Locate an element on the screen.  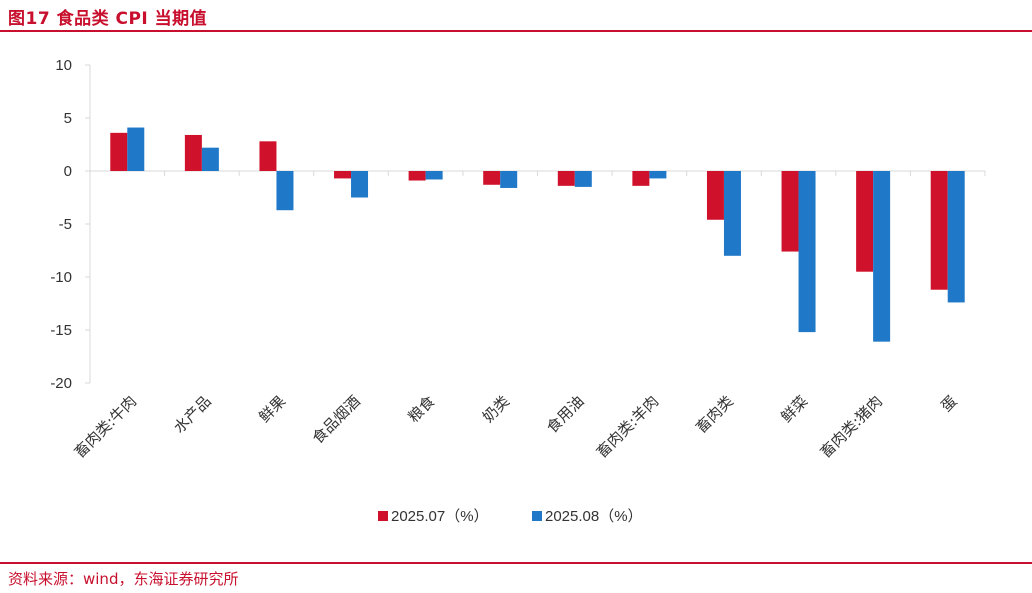
title-divider is located at coordinates (516, 31).